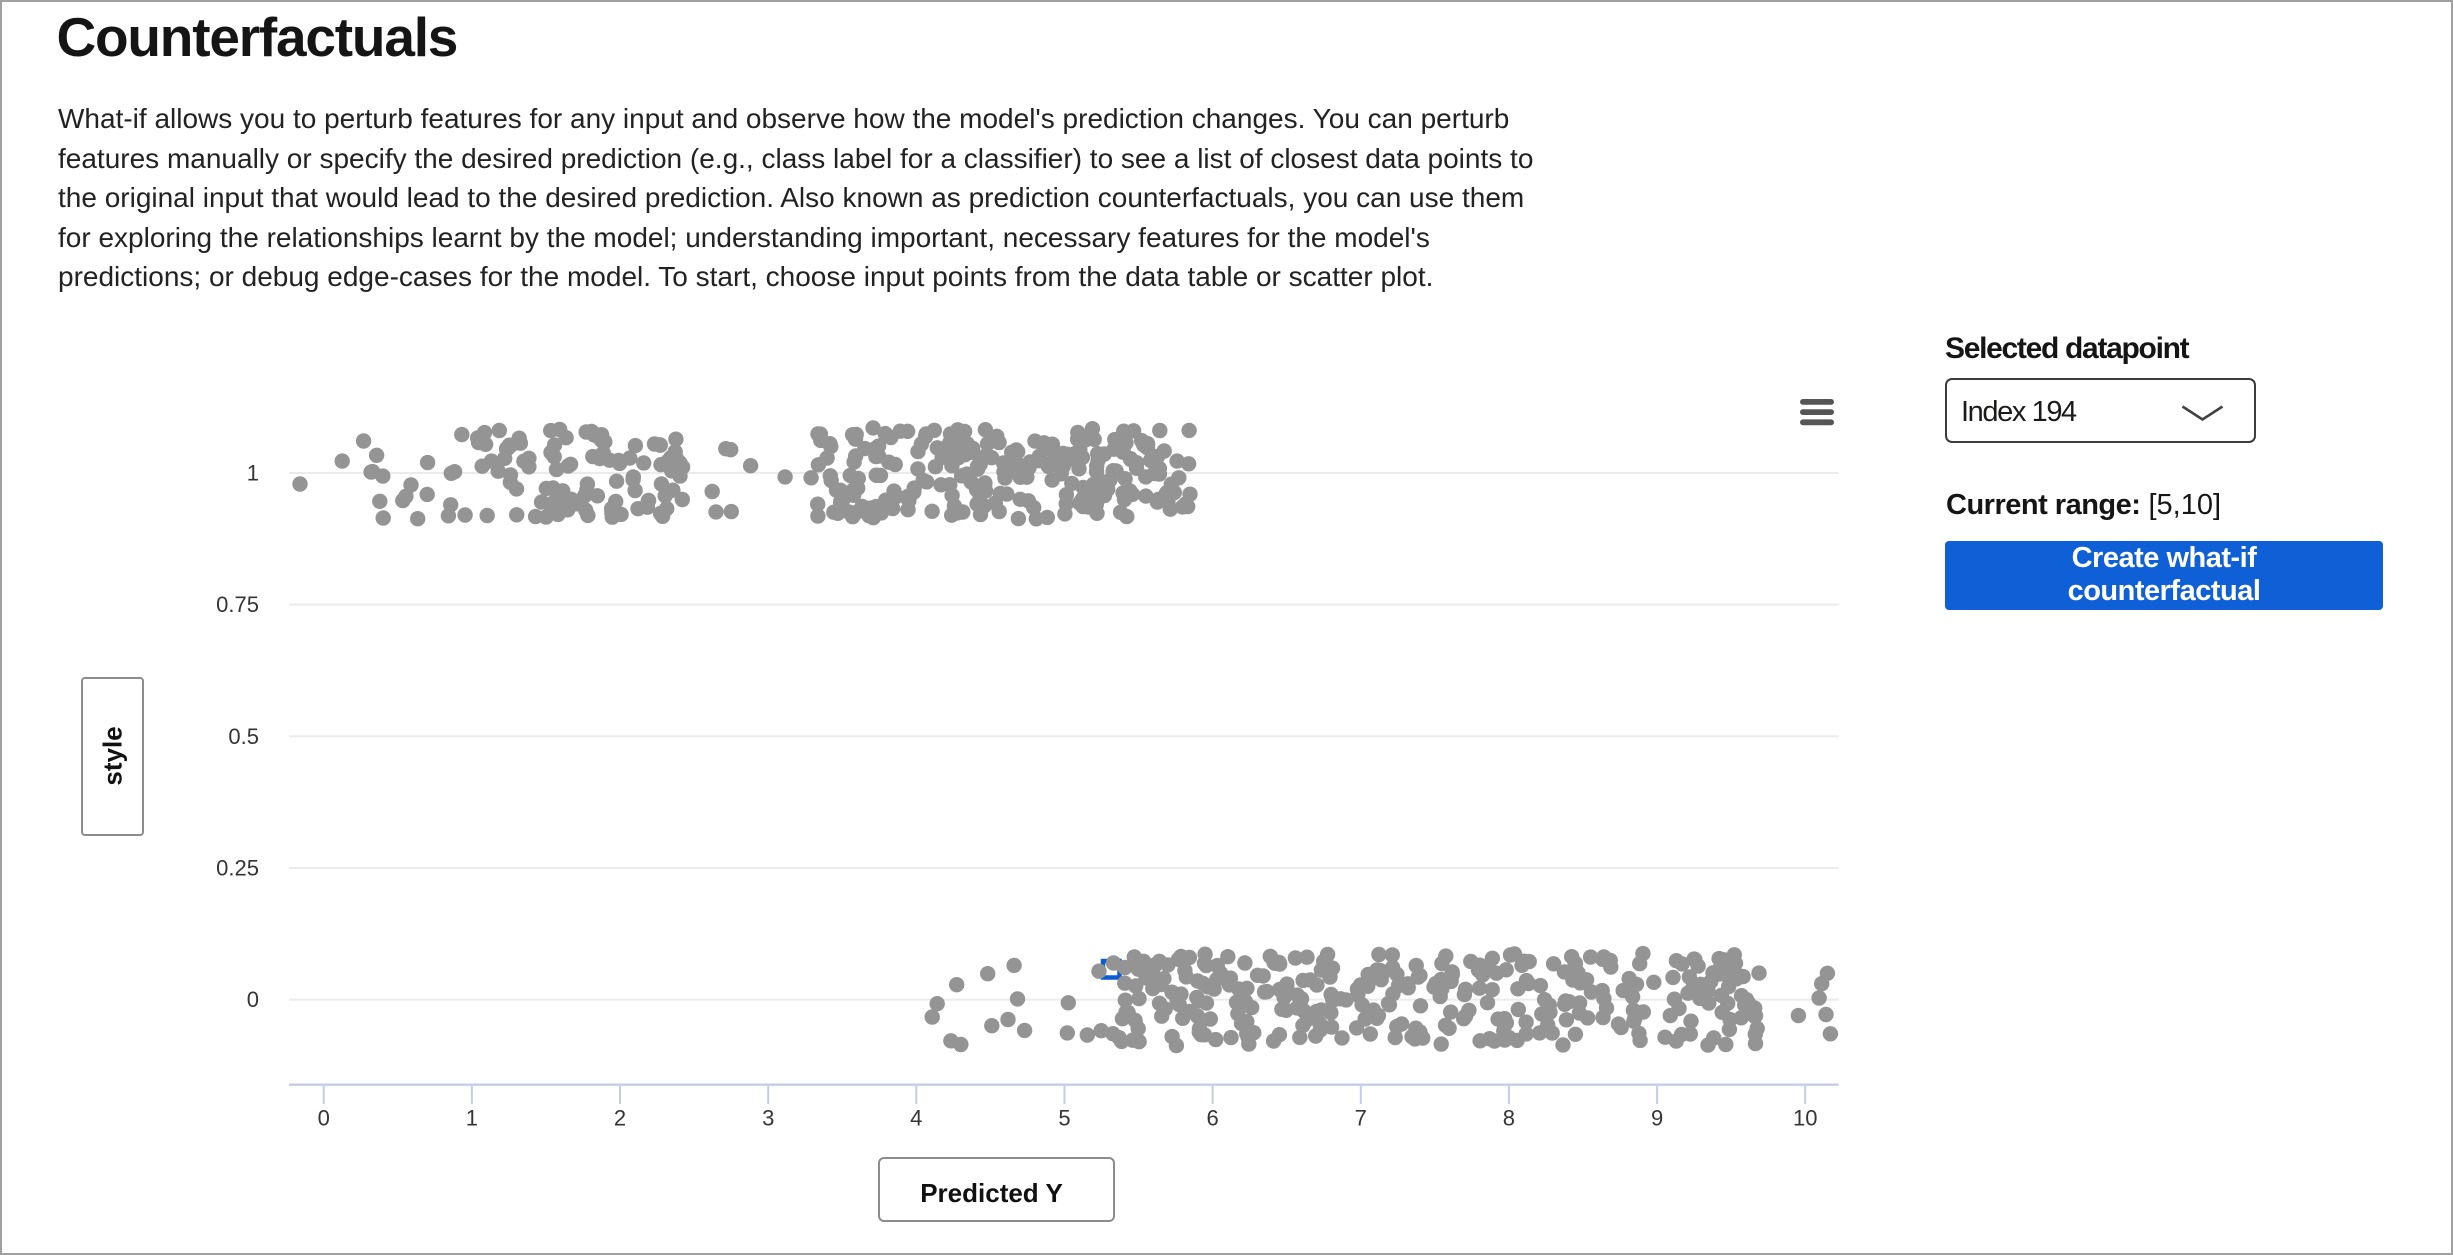  Describe the element at coordinates (916, 1118) in the screenshot. I see `svg-text: 4` at that location.